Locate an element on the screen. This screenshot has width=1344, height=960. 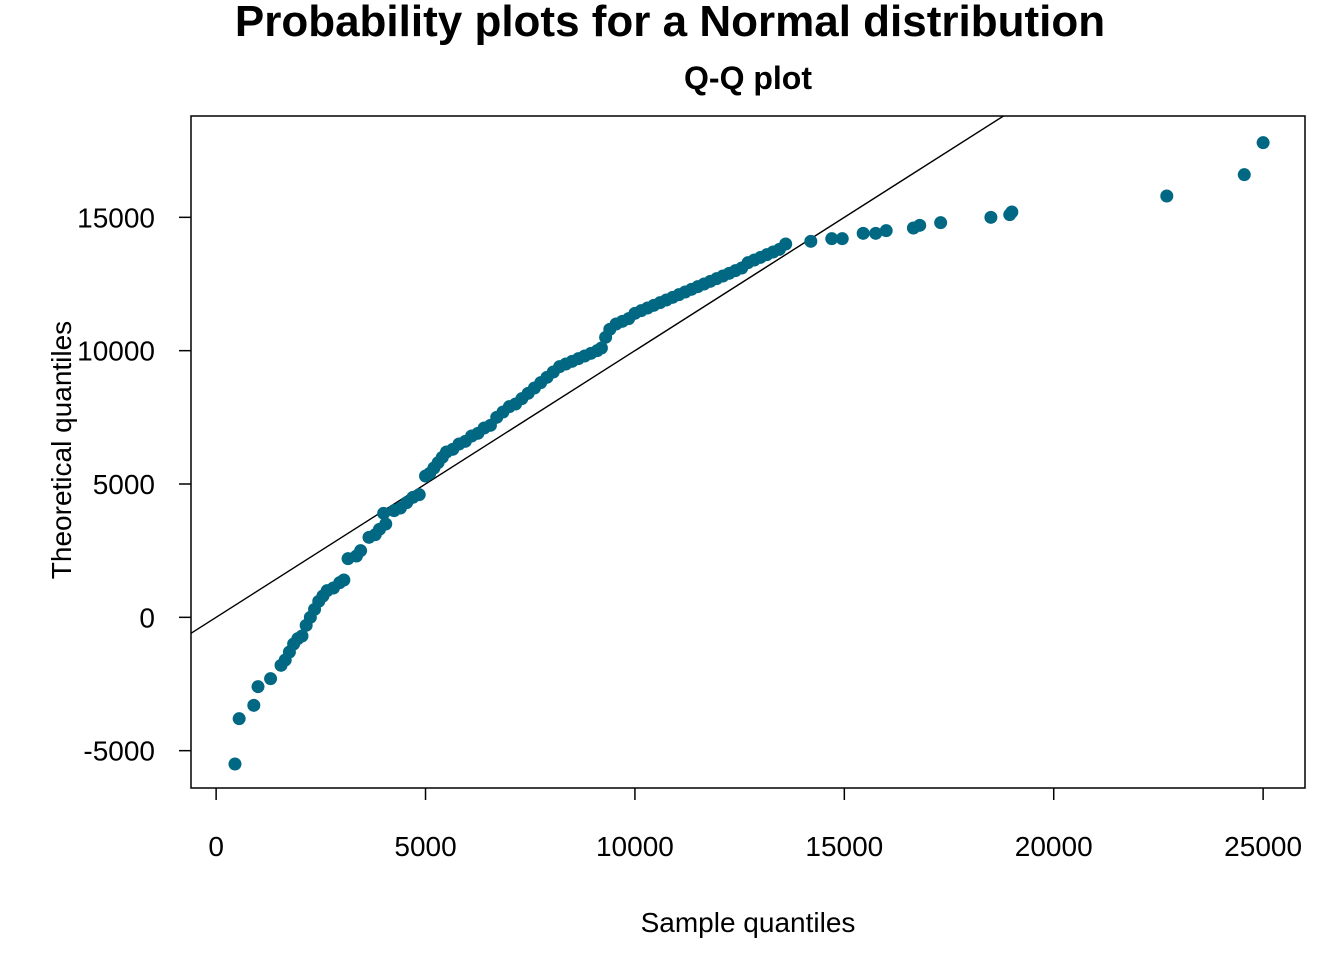
y-tick-label: 5000 is located at coordinates (124, 484).